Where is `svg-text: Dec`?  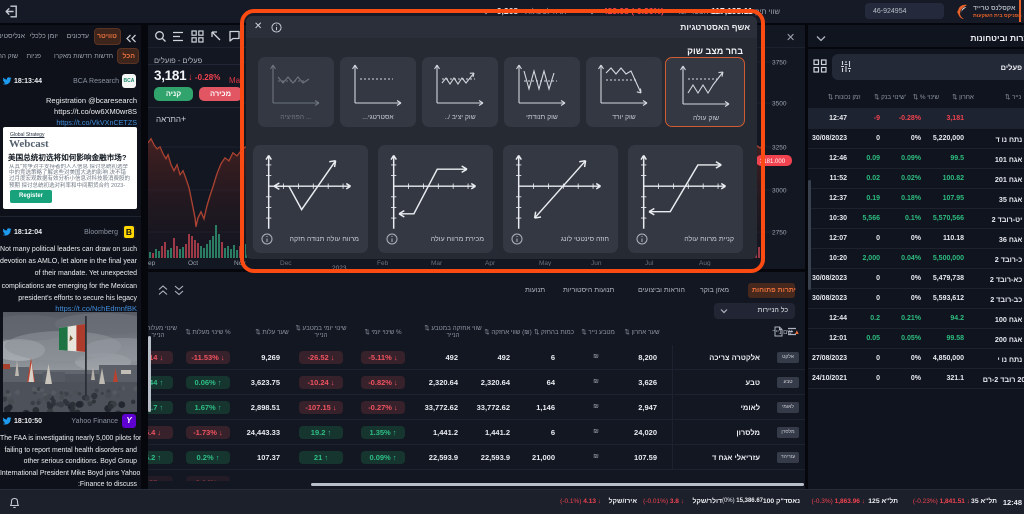
svg-text: Dec is located at coordinates (286, 263).